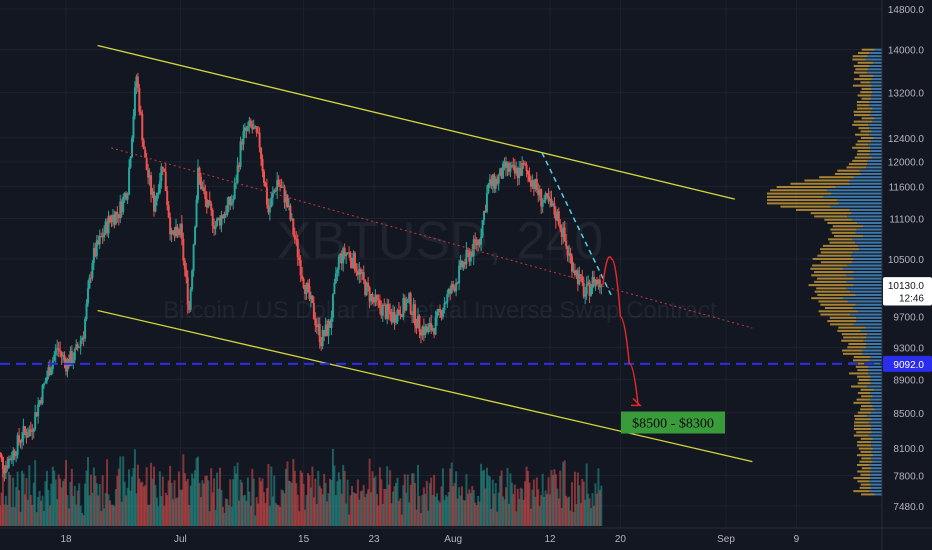 This screenshot has height=550, width=932. Describe the element at coordinates (906, 10) in the screenshot. I see `y-tick-label: 14800.0` at that location.